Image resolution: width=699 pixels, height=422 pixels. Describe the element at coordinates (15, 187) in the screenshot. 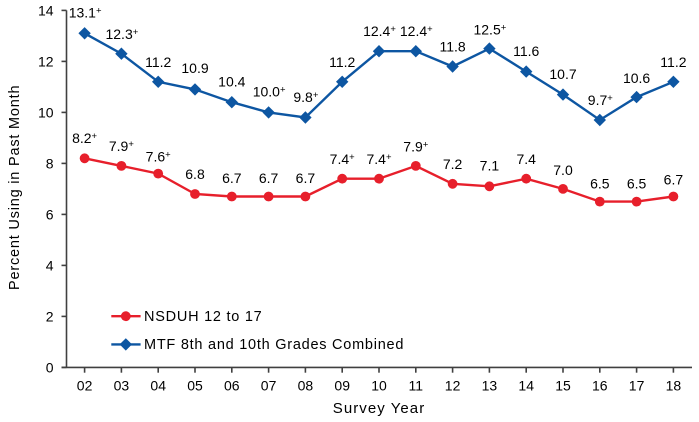

I see `svg-text: Percent Using in Past Month` at that location.